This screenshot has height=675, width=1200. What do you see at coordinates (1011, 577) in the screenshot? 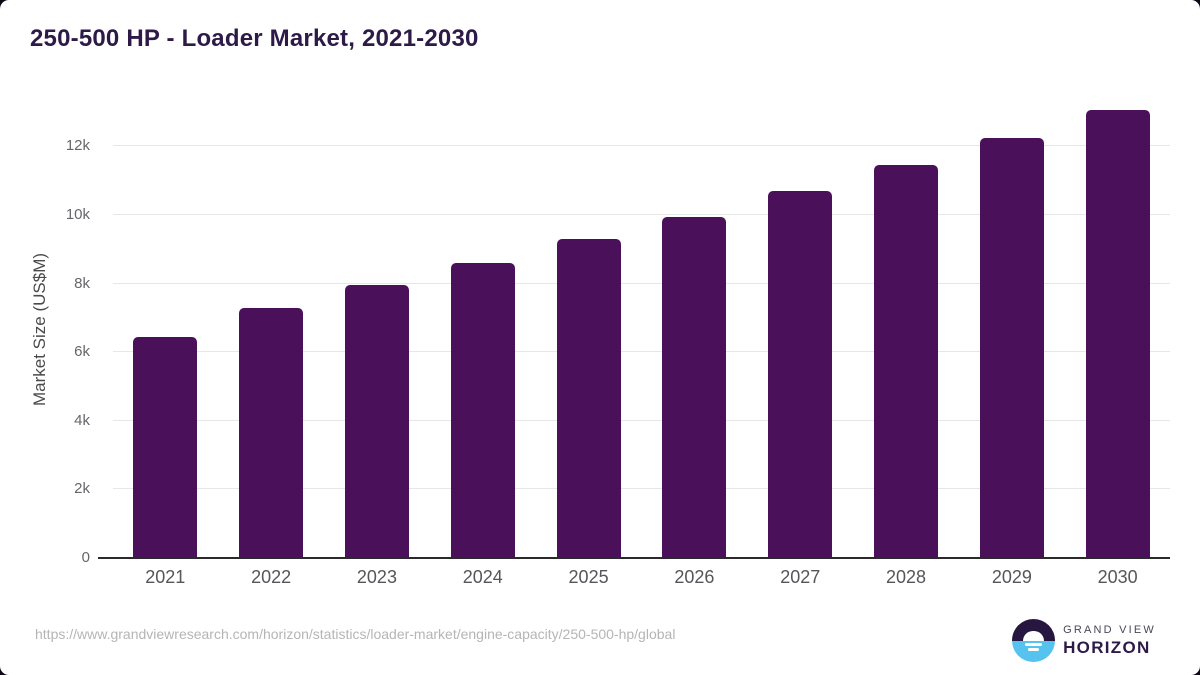
I see `x-tick-label-2029: 2029` at bounding box center [1011, 577].